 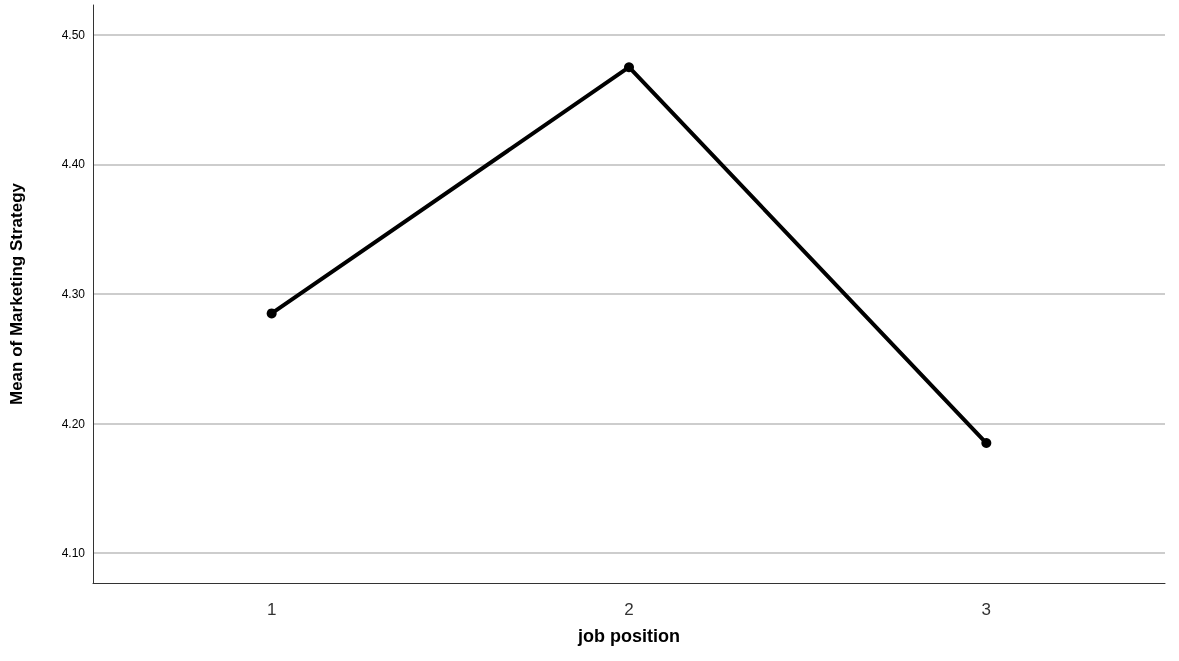 What do you see at coordinates (73, 423) in the screenshot?
I see `y-tick-label: 4.20` at bounding box center [73, 423].